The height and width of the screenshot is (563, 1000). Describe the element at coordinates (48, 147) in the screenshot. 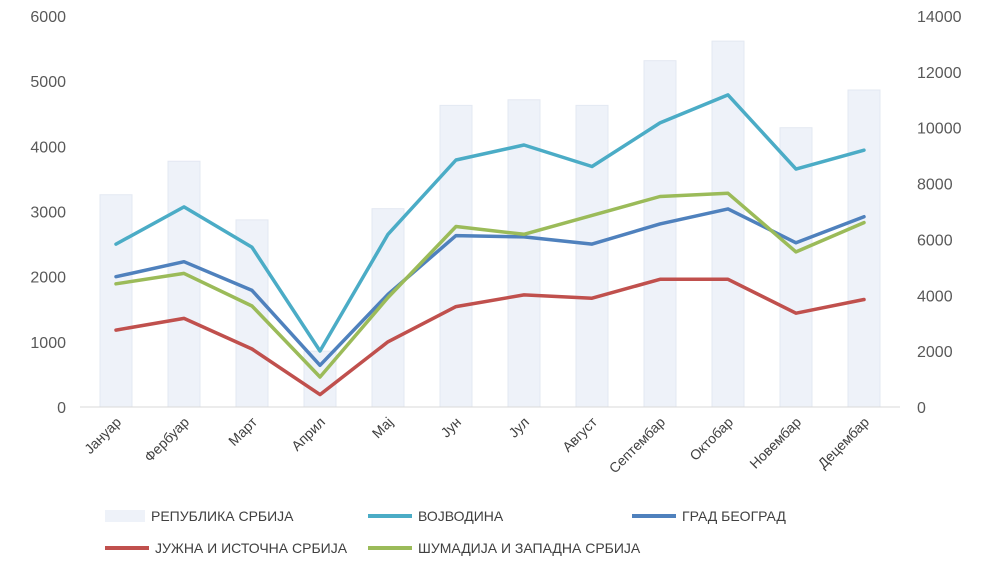

I see `left-tick-label: 4000` at that location.